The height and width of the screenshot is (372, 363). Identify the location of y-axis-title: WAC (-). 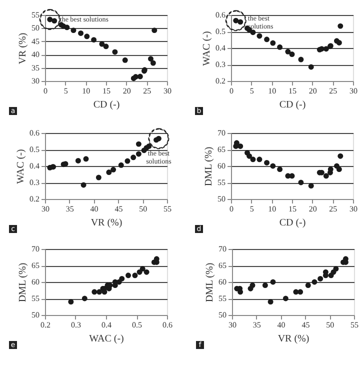
(21, 166).